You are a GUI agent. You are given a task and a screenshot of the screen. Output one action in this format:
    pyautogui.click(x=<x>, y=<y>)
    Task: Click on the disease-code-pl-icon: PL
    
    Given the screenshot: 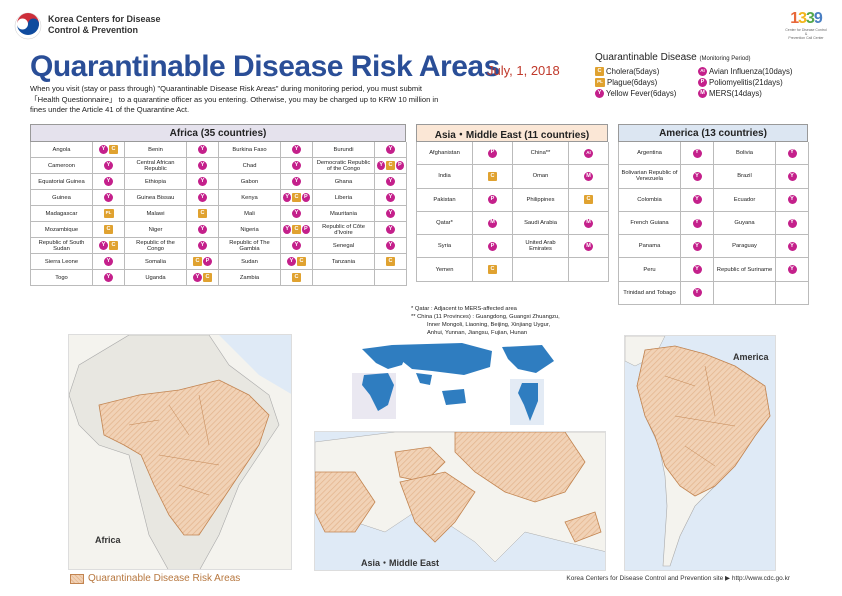 What is the action you would take?
    pyautogui.click(x=108, y=213)
    